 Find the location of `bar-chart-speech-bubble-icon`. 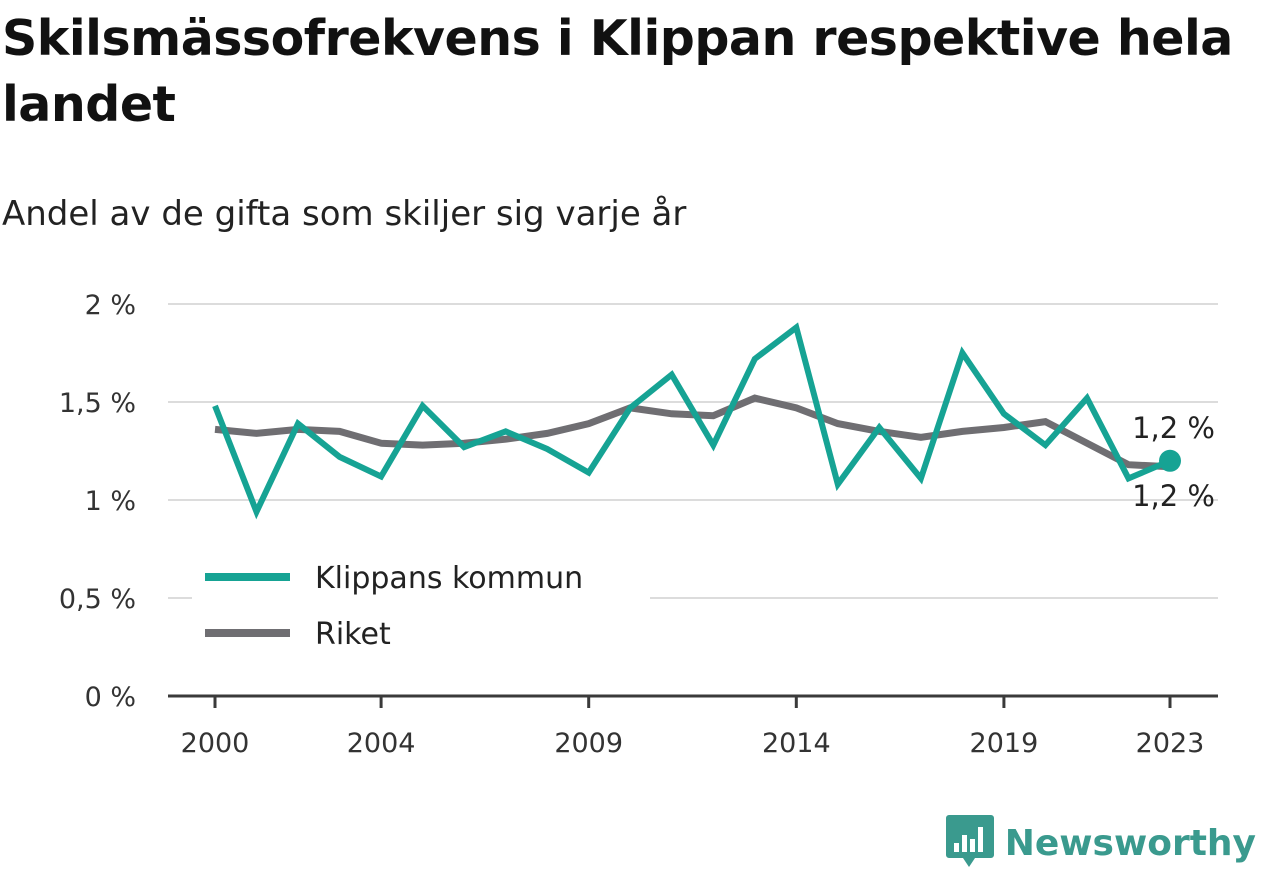

bar-chart-speech-bubble-icon is located at coordinates (970, 843).